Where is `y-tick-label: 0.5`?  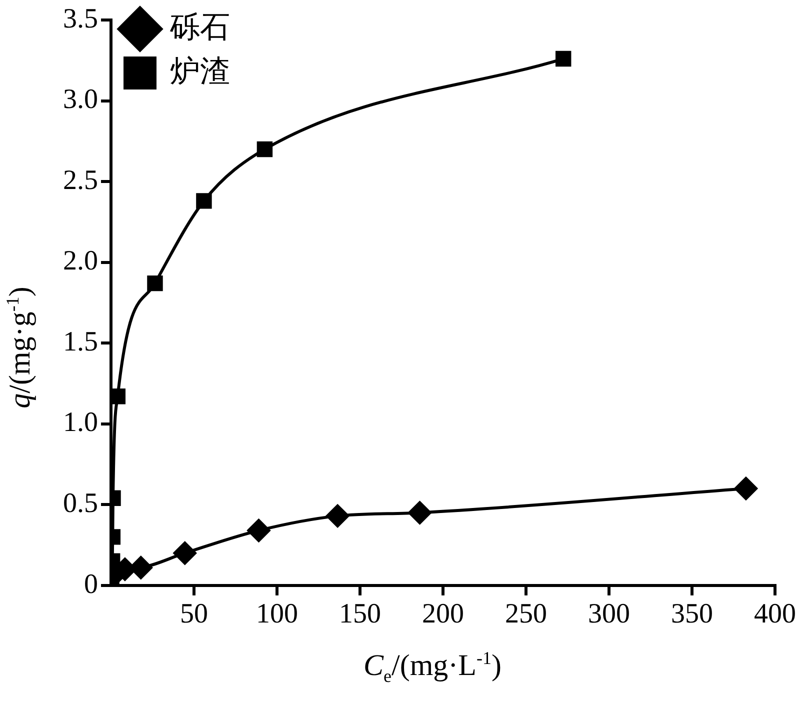 y-tick-label: 0.5 is located at coordinates (80, 503).